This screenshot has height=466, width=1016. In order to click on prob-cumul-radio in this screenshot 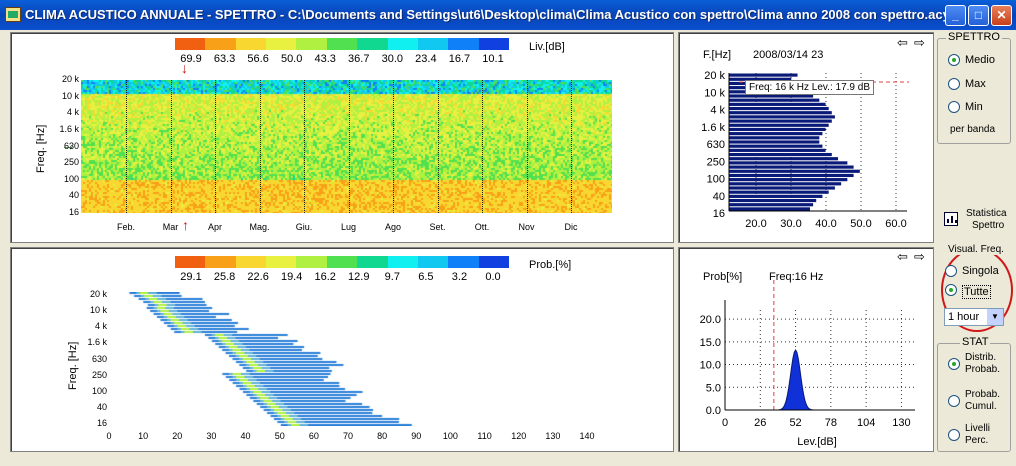, I will do `click(954, 401)`.